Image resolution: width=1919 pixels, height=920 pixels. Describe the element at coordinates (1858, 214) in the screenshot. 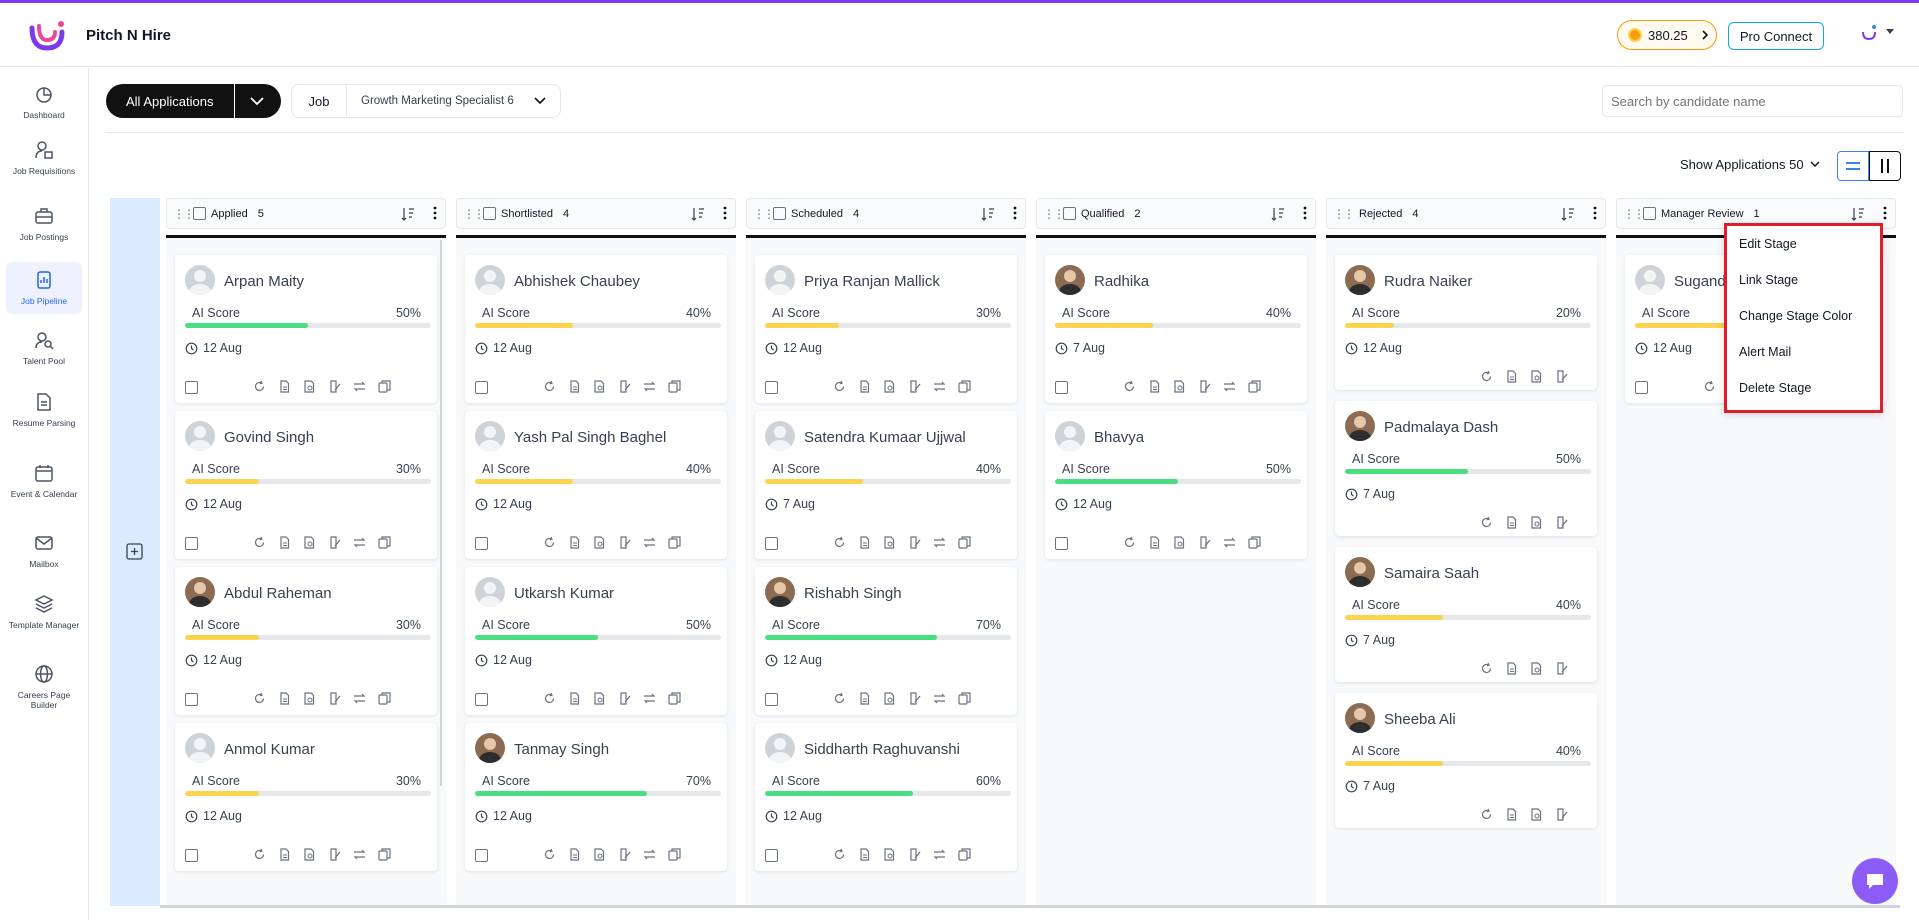

I see `sort-icon` at that location.